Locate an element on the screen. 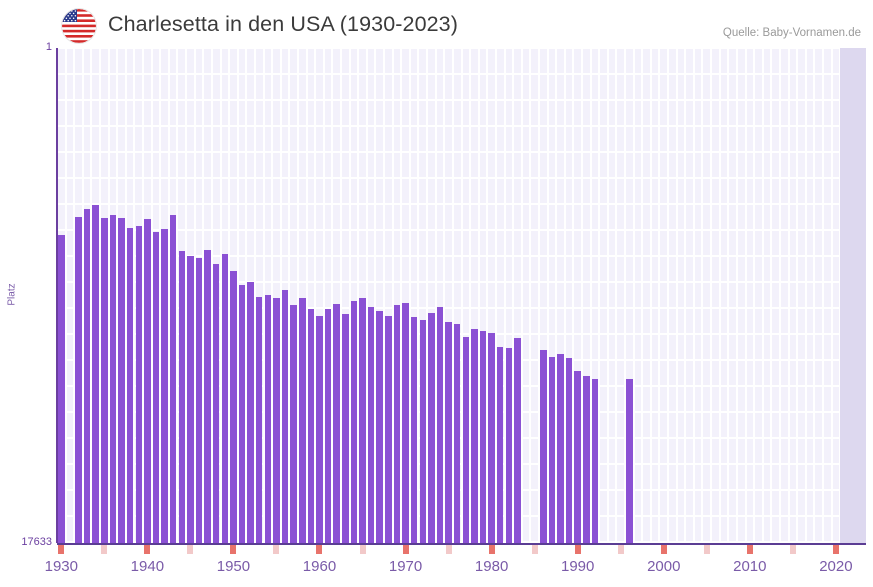 The image size is (873, 587). x-tick-label: 2000 is located at coordinates (664, 566).